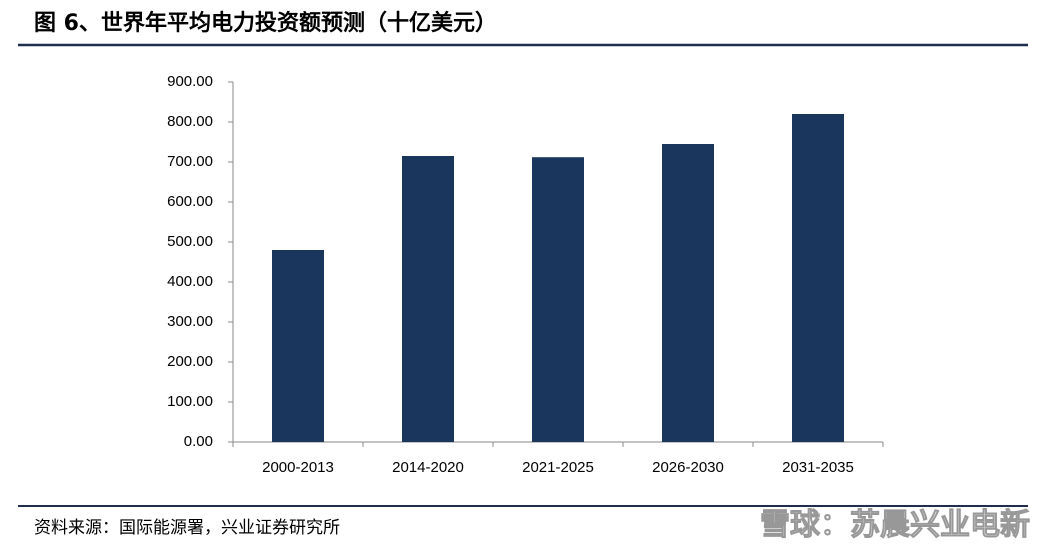  What do you see at coordinates (818, 467) in the screenshot?
I see `x-tick-label: 2031-2035` at bounding box center [818, 467].